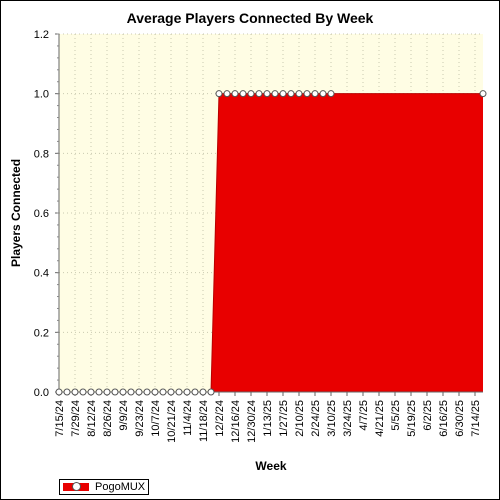 The image size is (500, 500). What do you see at coordinates (284, 418) in the screenshot?
I see `x-tick-label: 1/27/25` at bounding box center [284, 418].